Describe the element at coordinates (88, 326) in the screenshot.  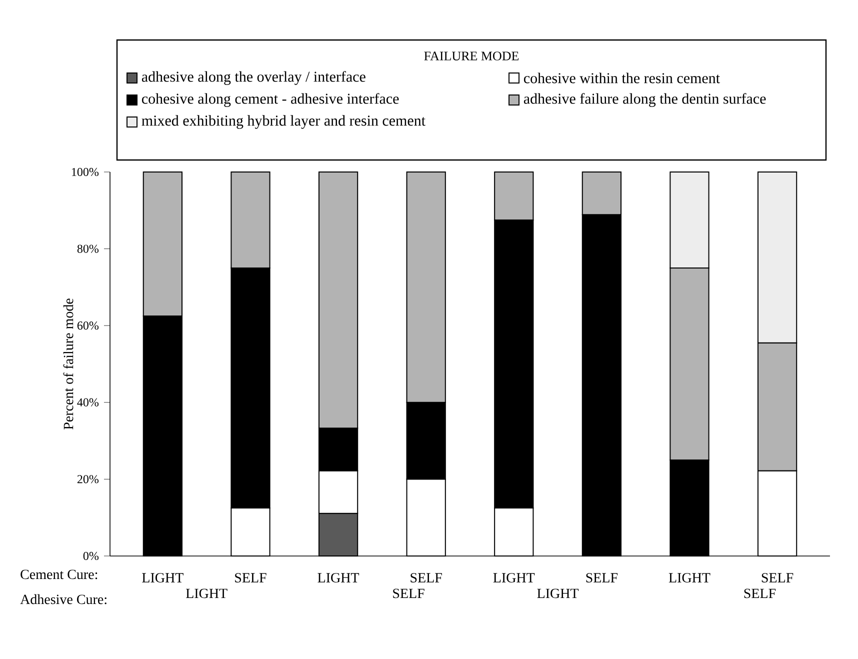
I see `y-tick-label: 60%` at that location.